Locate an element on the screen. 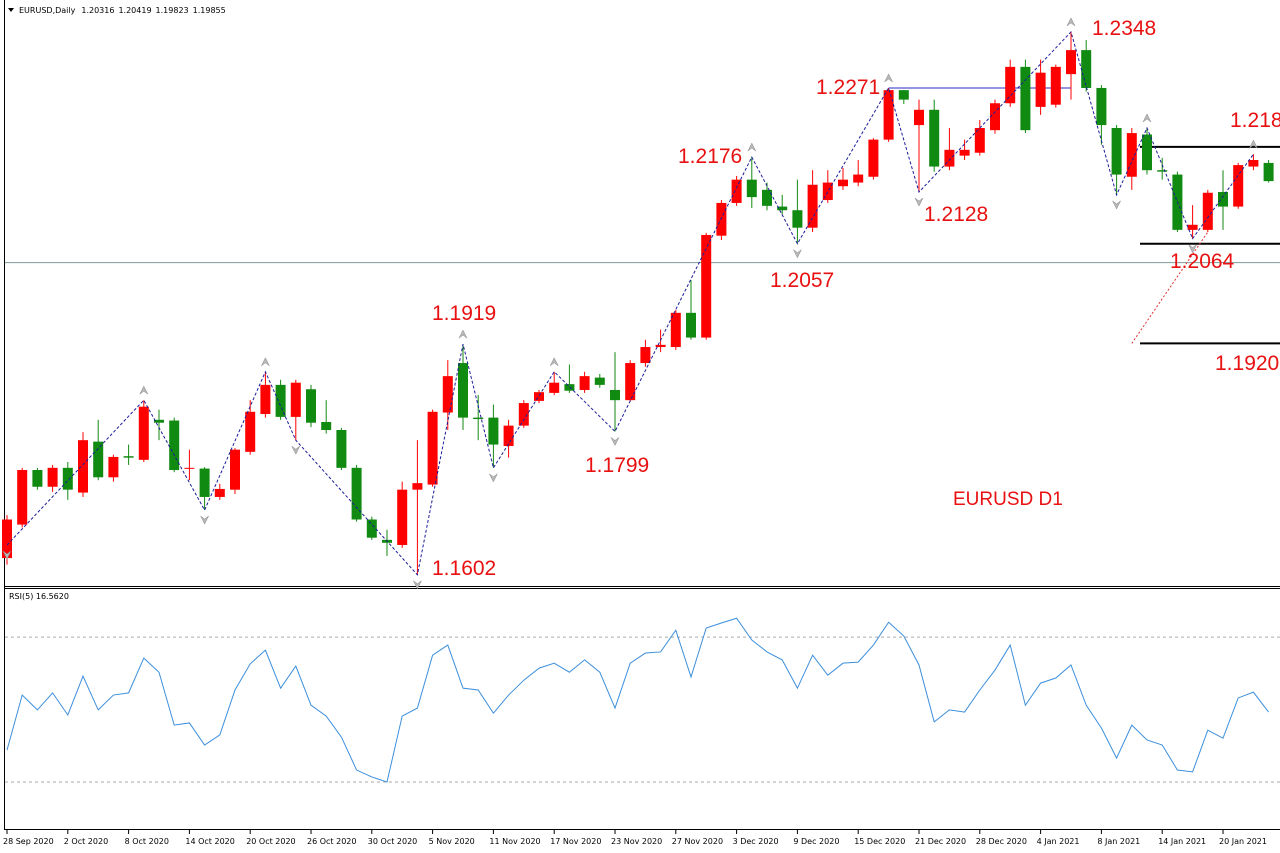  annotation: 1.2064 is located at coordinates (1202, 261).